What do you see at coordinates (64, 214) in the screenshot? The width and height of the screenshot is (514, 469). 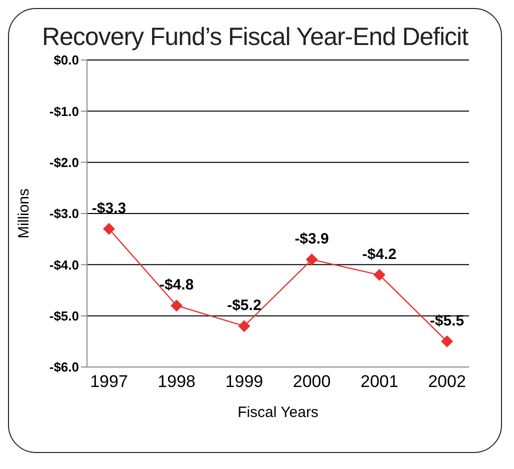 I see `y-tick-label: -$3.0` at bounding box center [64, 214].